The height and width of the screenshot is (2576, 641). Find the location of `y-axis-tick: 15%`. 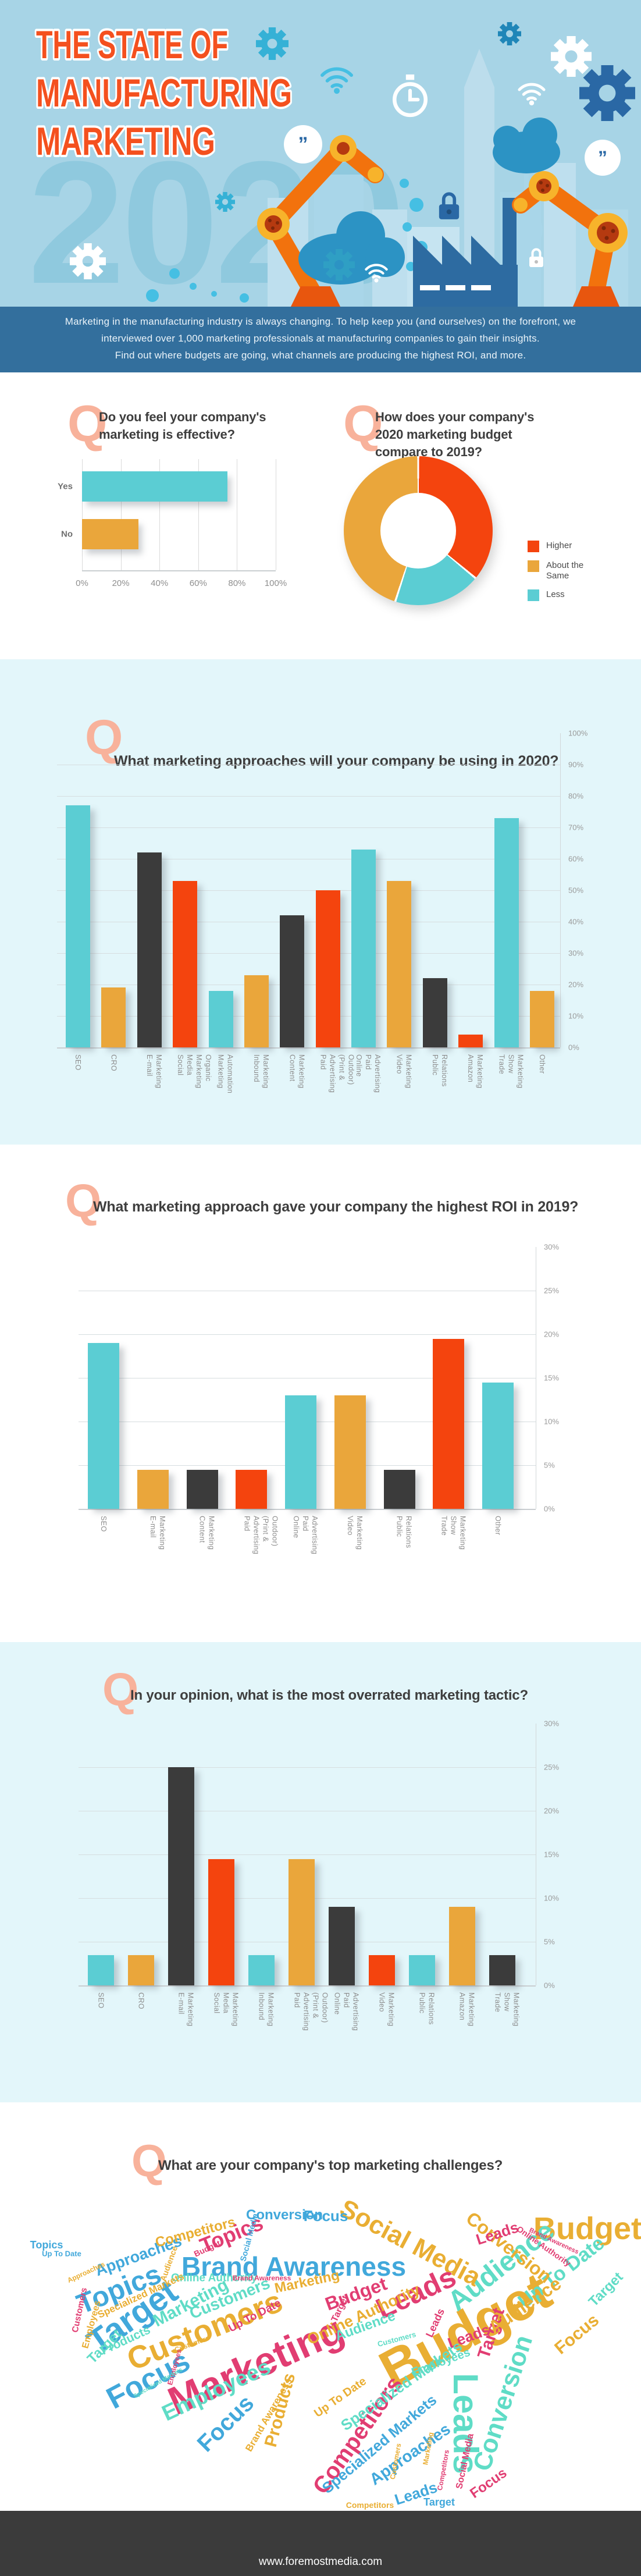

y-axis-tick: 15% is located at coordinates (552, 1378).